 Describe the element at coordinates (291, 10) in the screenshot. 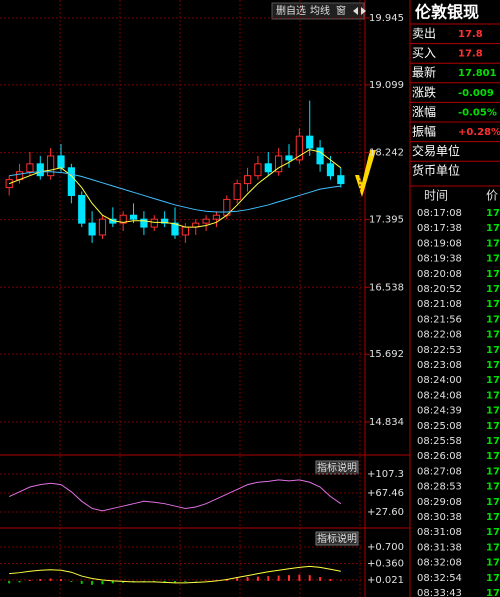

I see `toolbar-button: 删自选` at that location.